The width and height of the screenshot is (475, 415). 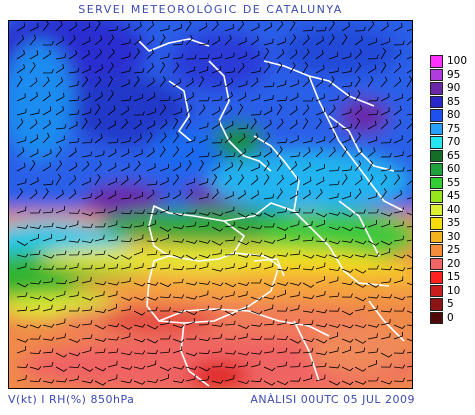 What do you see at coordinates (454, 101) in the screenshot?
I see `legend-label: 85` at bounding box center [454, 101].